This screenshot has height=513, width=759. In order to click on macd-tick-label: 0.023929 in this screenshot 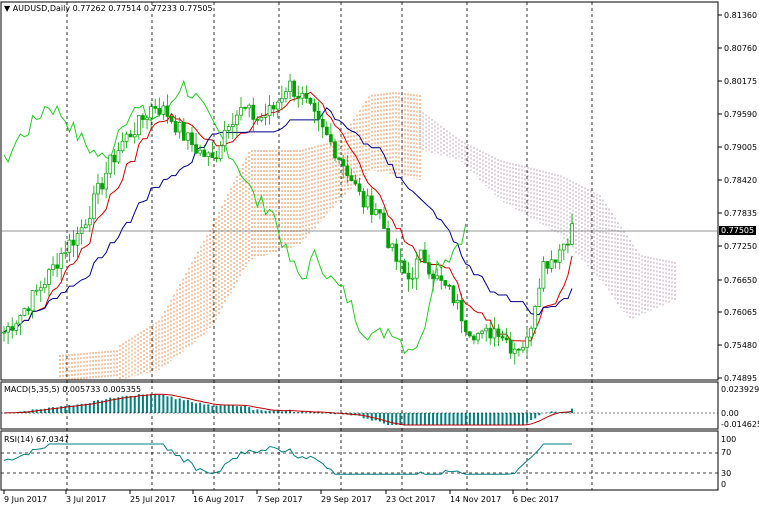, I will do `click(740, 389)`.